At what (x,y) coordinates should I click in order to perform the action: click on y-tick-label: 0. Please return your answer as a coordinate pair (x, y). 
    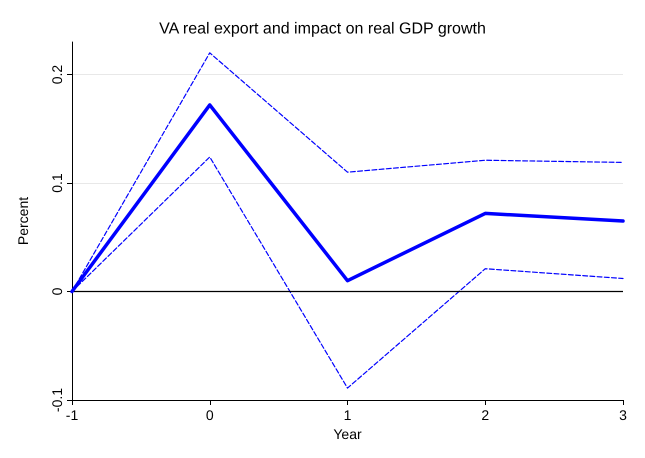
    Looking at the image, I should click on (57, 291).